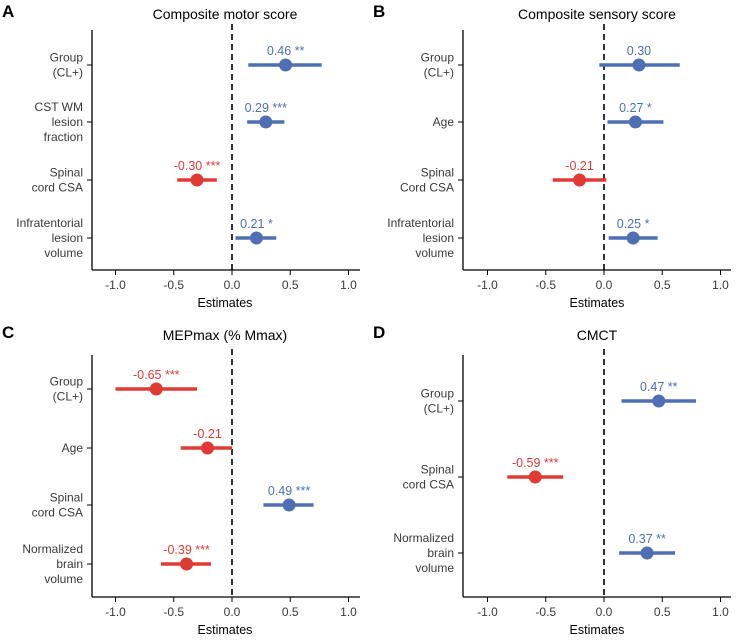 The image size is (738, 640). What do you see at coordinates (420, 238) in the screenshot?
I see `panel-b-row-label: Infratentorial lesion volume` at bounding box center [420, 238].